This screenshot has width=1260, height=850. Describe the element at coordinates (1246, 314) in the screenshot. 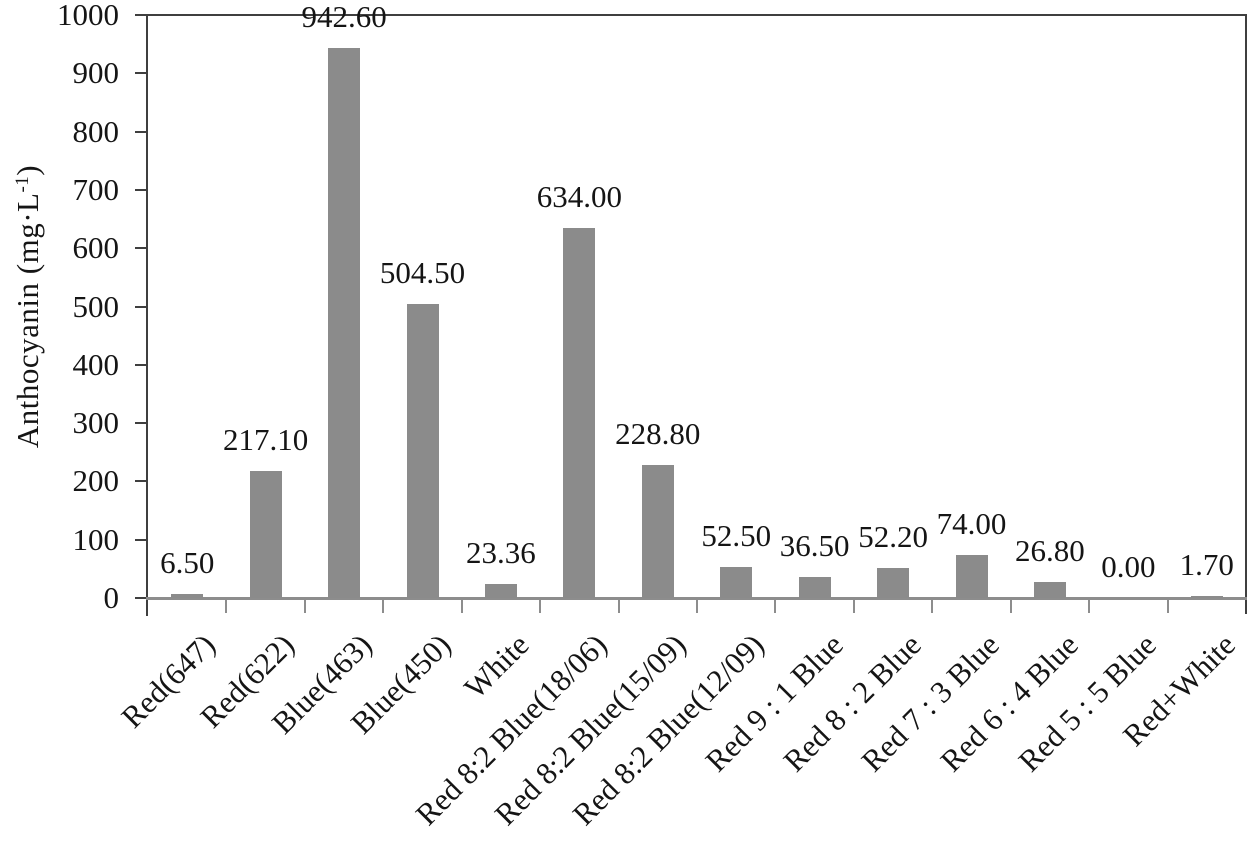

I see `plot-frame-right` at that location.